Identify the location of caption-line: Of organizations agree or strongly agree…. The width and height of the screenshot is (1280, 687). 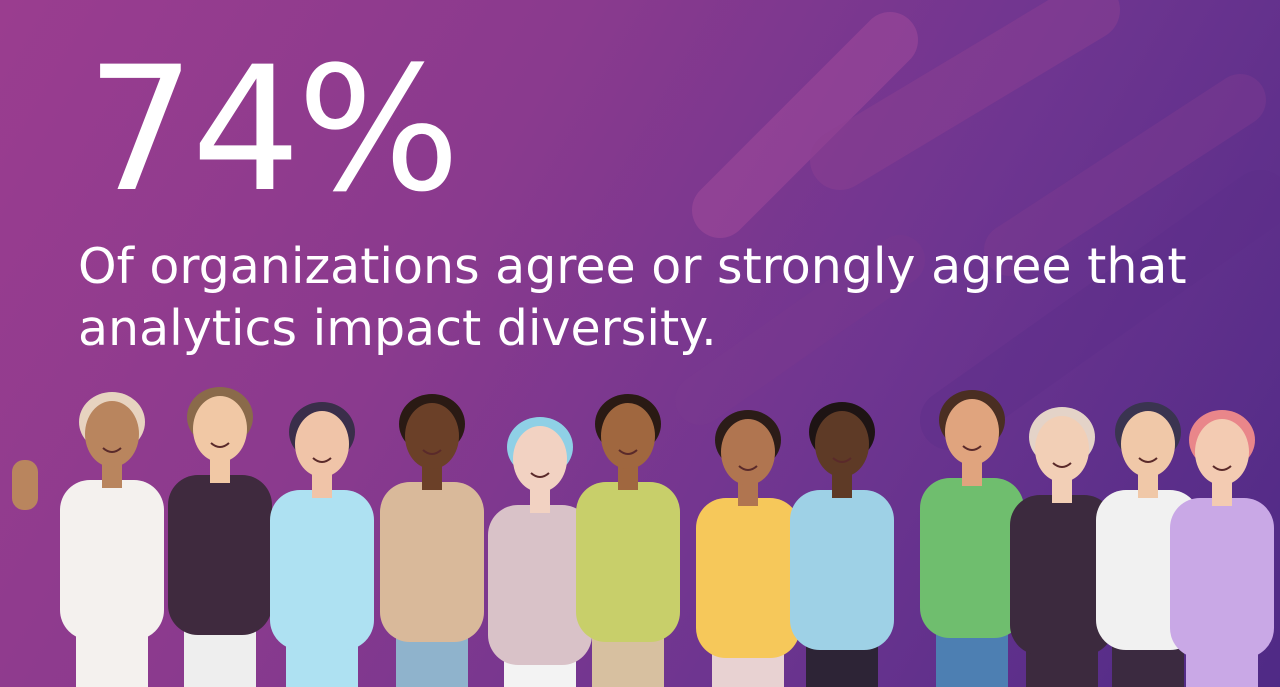
(632, 266).